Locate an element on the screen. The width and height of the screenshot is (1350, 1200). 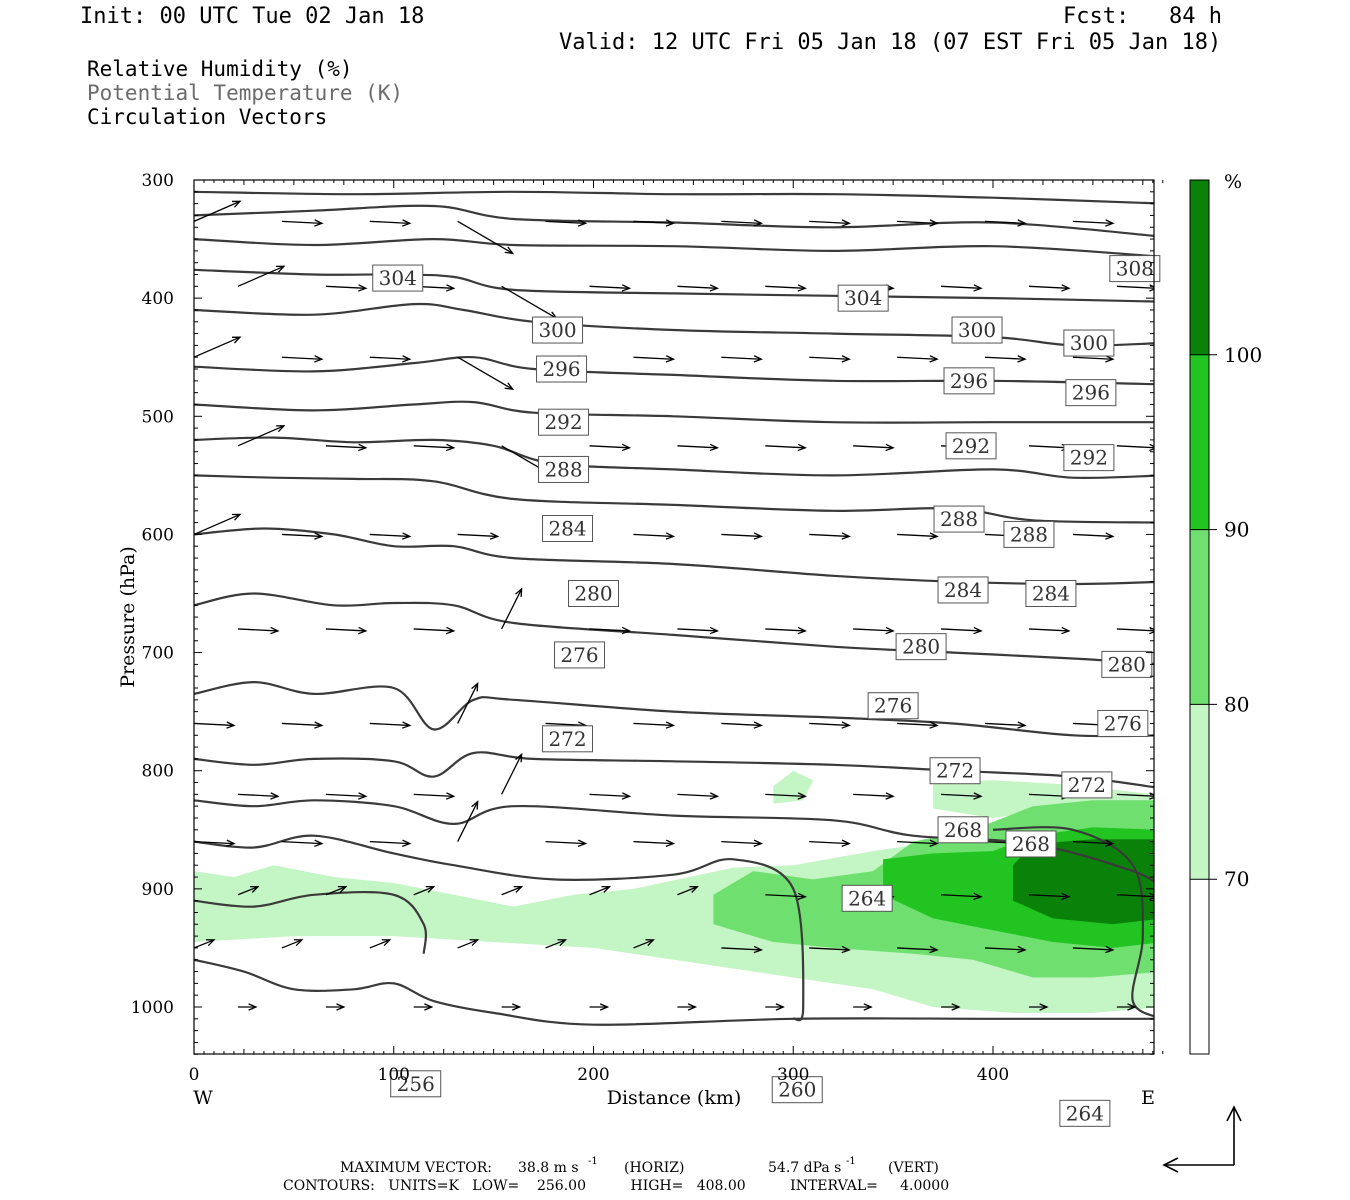
y-tick-label: 400 is located at coordinates (158, 299).